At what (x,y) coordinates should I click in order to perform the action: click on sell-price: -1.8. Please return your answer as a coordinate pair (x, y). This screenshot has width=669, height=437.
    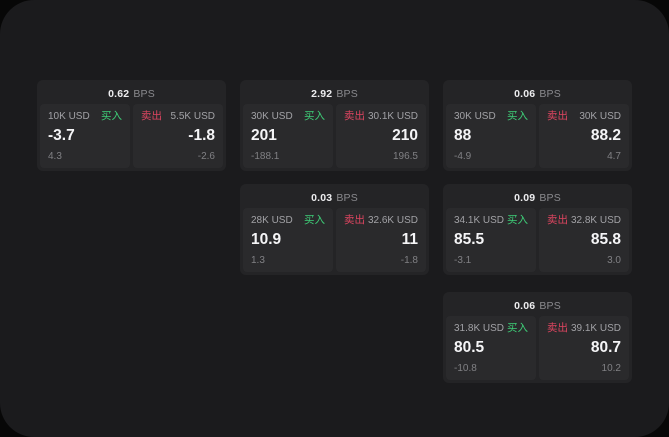
    Looking at the image, I should click on (201, 135).